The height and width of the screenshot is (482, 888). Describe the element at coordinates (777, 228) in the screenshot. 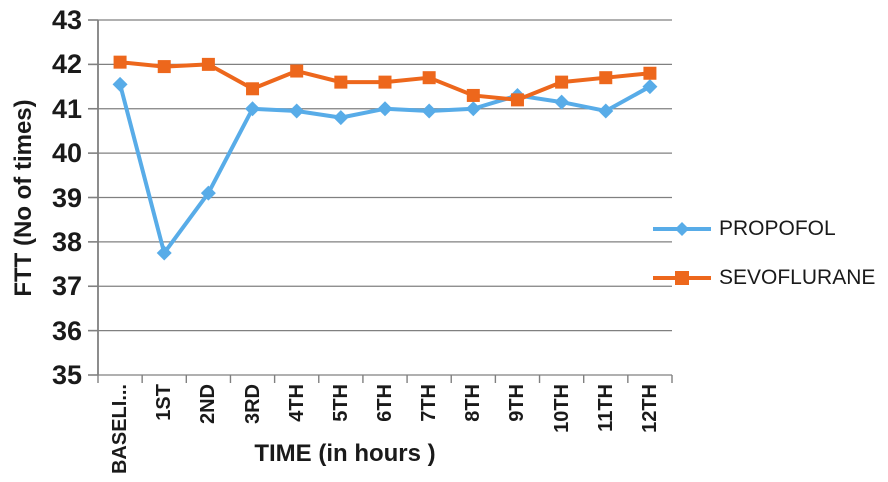

I see `legend-label-propofol: PROPOFOL` at that location.